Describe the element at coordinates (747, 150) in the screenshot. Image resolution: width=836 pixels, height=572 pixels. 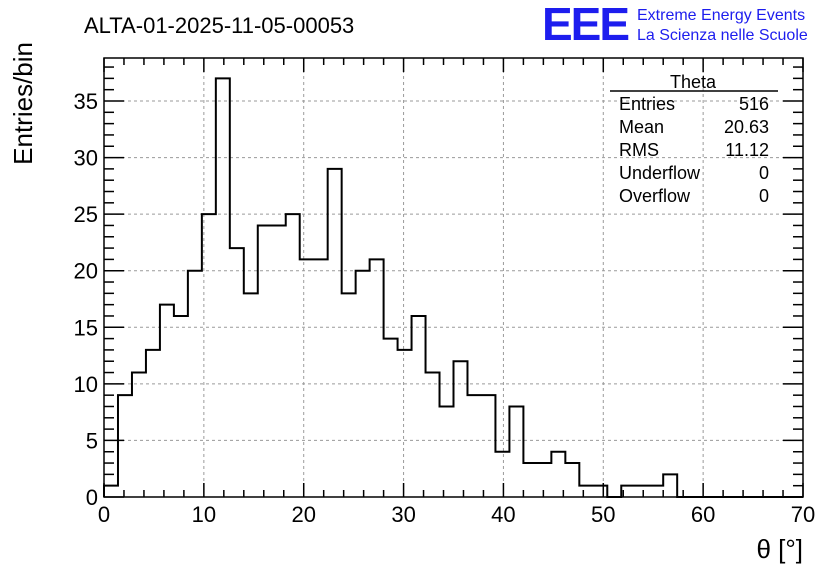
I see `stats-row-value: 11.12` at that location.